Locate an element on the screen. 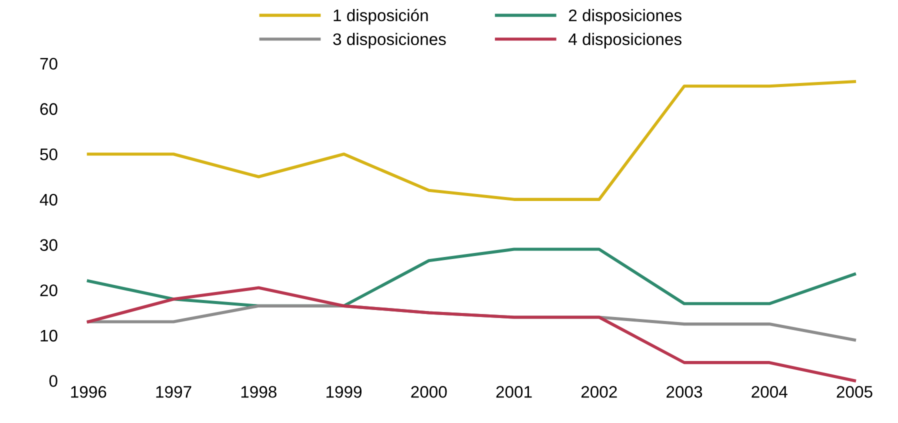  legend-label: 3 disposiciones is located at coordinates (389, 40).